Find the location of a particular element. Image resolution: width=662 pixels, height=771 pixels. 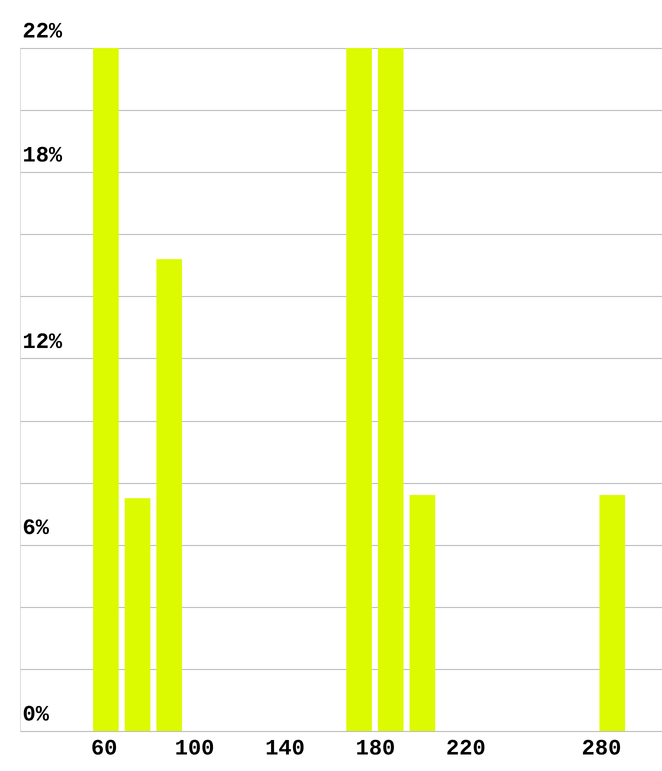

x-tick-label: 100 is located at coordinates (194, 749).